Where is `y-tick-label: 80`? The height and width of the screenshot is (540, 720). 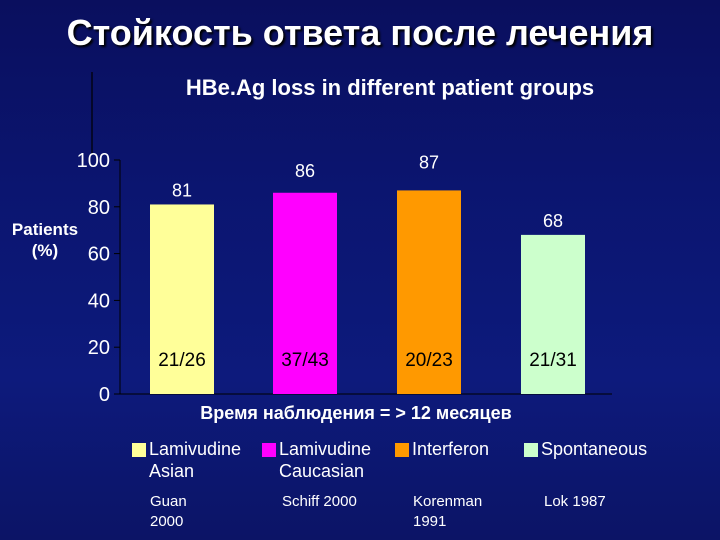
y-tick-label: 80 is located at coordinates (99, 208).